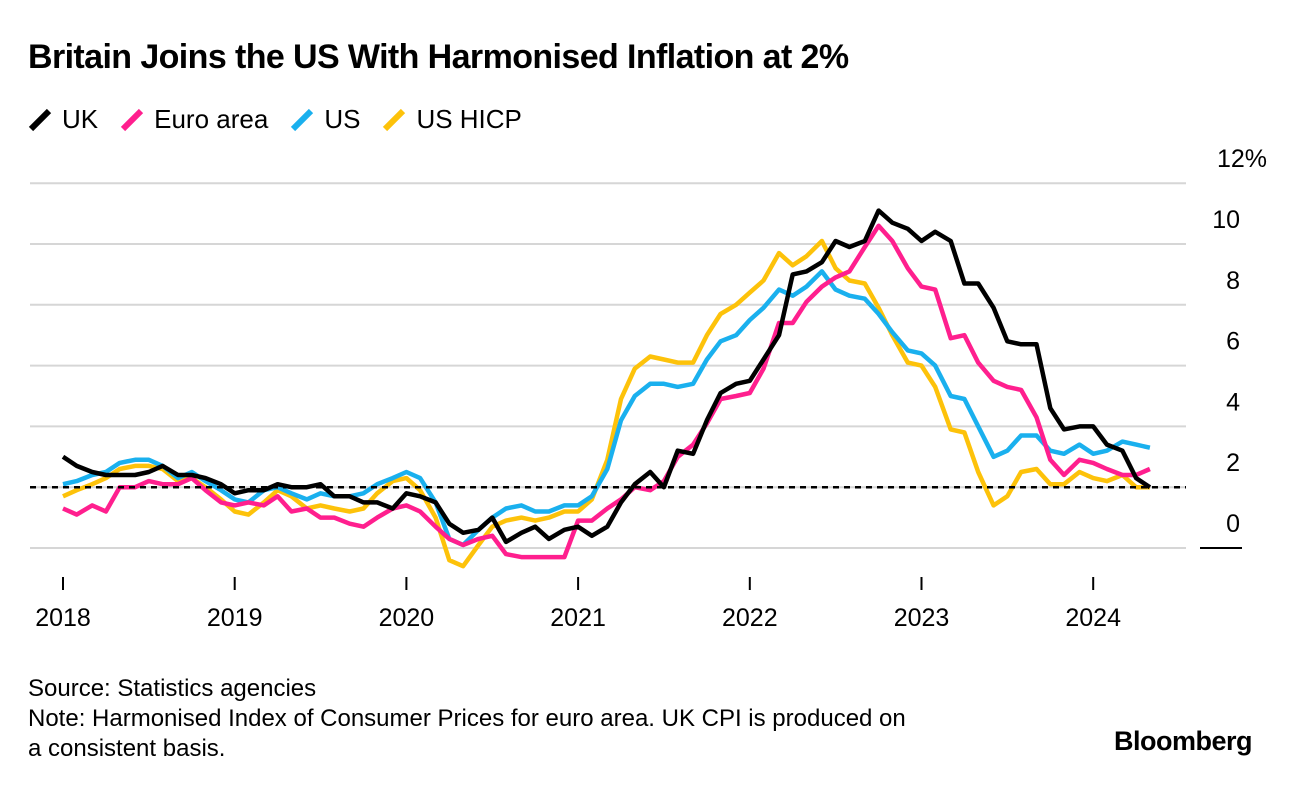 The width and height of the screenshot is (1296, 786). What do you see at coordinates (127, 748) in the screenshot?
I see `note-text-line-2: a consistent basis.` at bounding box center [127, 748].